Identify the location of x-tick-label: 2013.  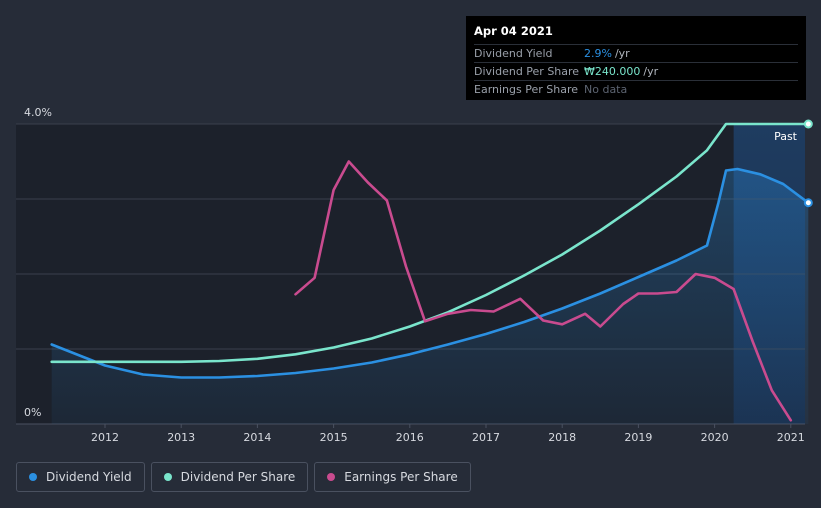
(181, 437).